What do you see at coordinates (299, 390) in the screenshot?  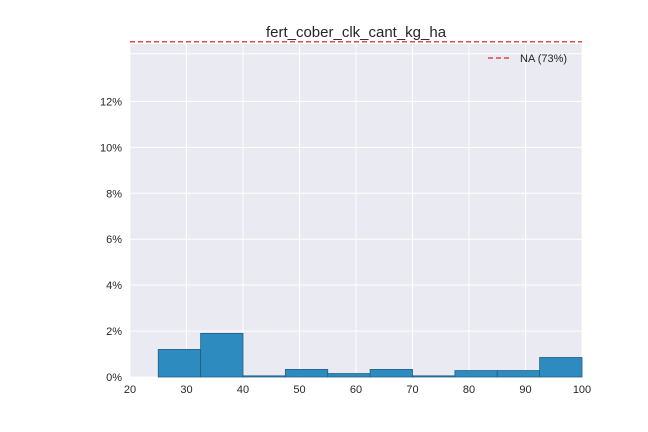 I see `x-tick-label: 50` at bounding box center [299, 390].